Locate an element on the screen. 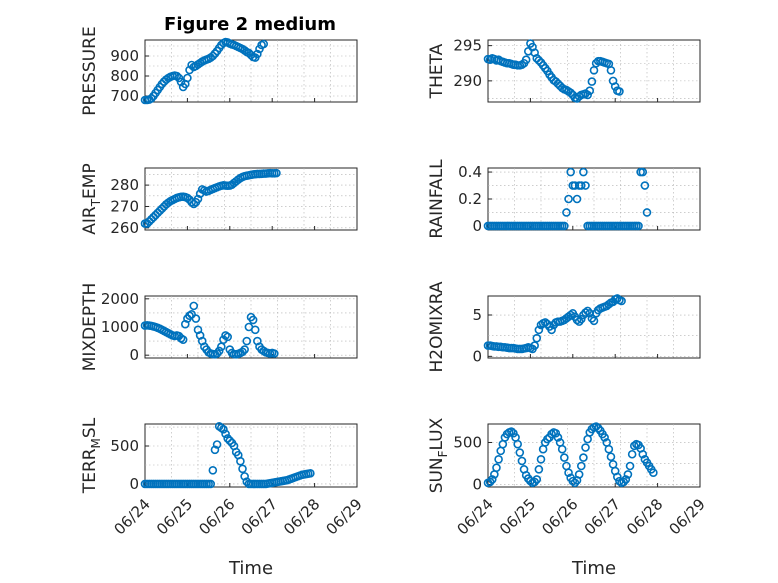 This screenshot has width=778, height=583. axes-h2omixra: 0 5 H2OMIXRA is located at coordinates (564, 327).